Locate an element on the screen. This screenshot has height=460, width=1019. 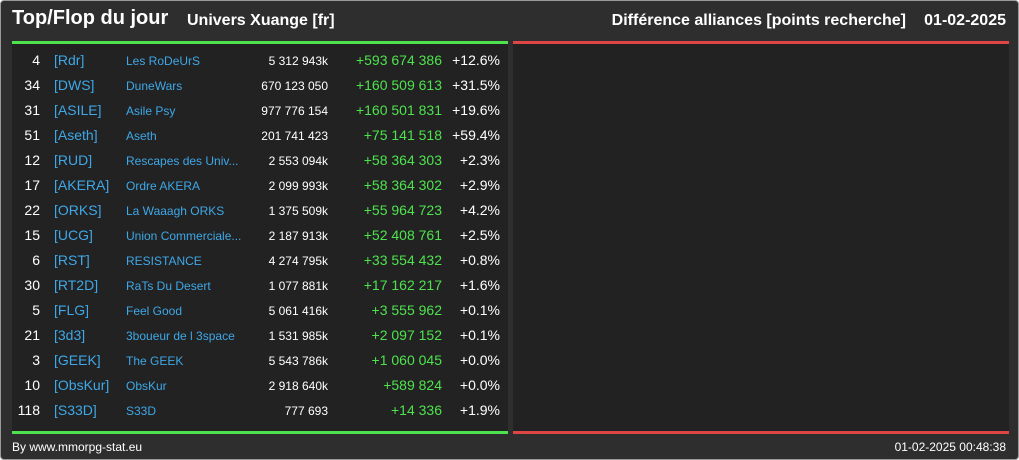
alliance-tag-link: [ObsKur] is located at coordinates (82, 385).